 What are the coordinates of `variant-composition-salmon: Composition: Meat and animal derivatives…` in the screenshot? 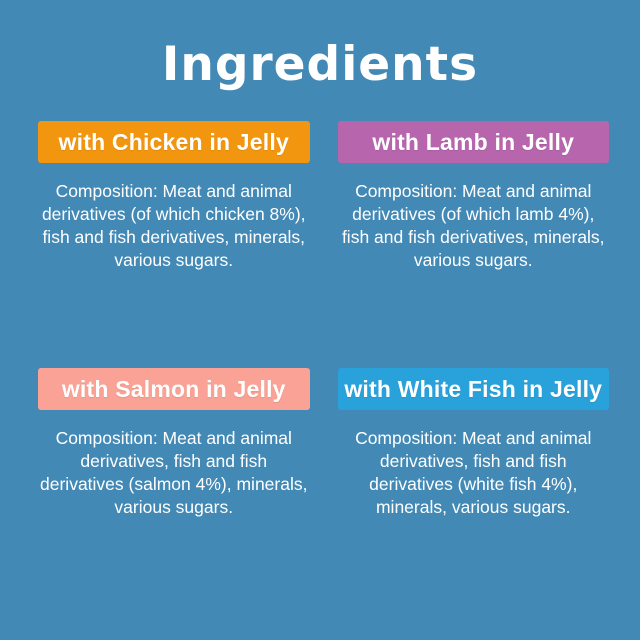 It's located at (174, 472).